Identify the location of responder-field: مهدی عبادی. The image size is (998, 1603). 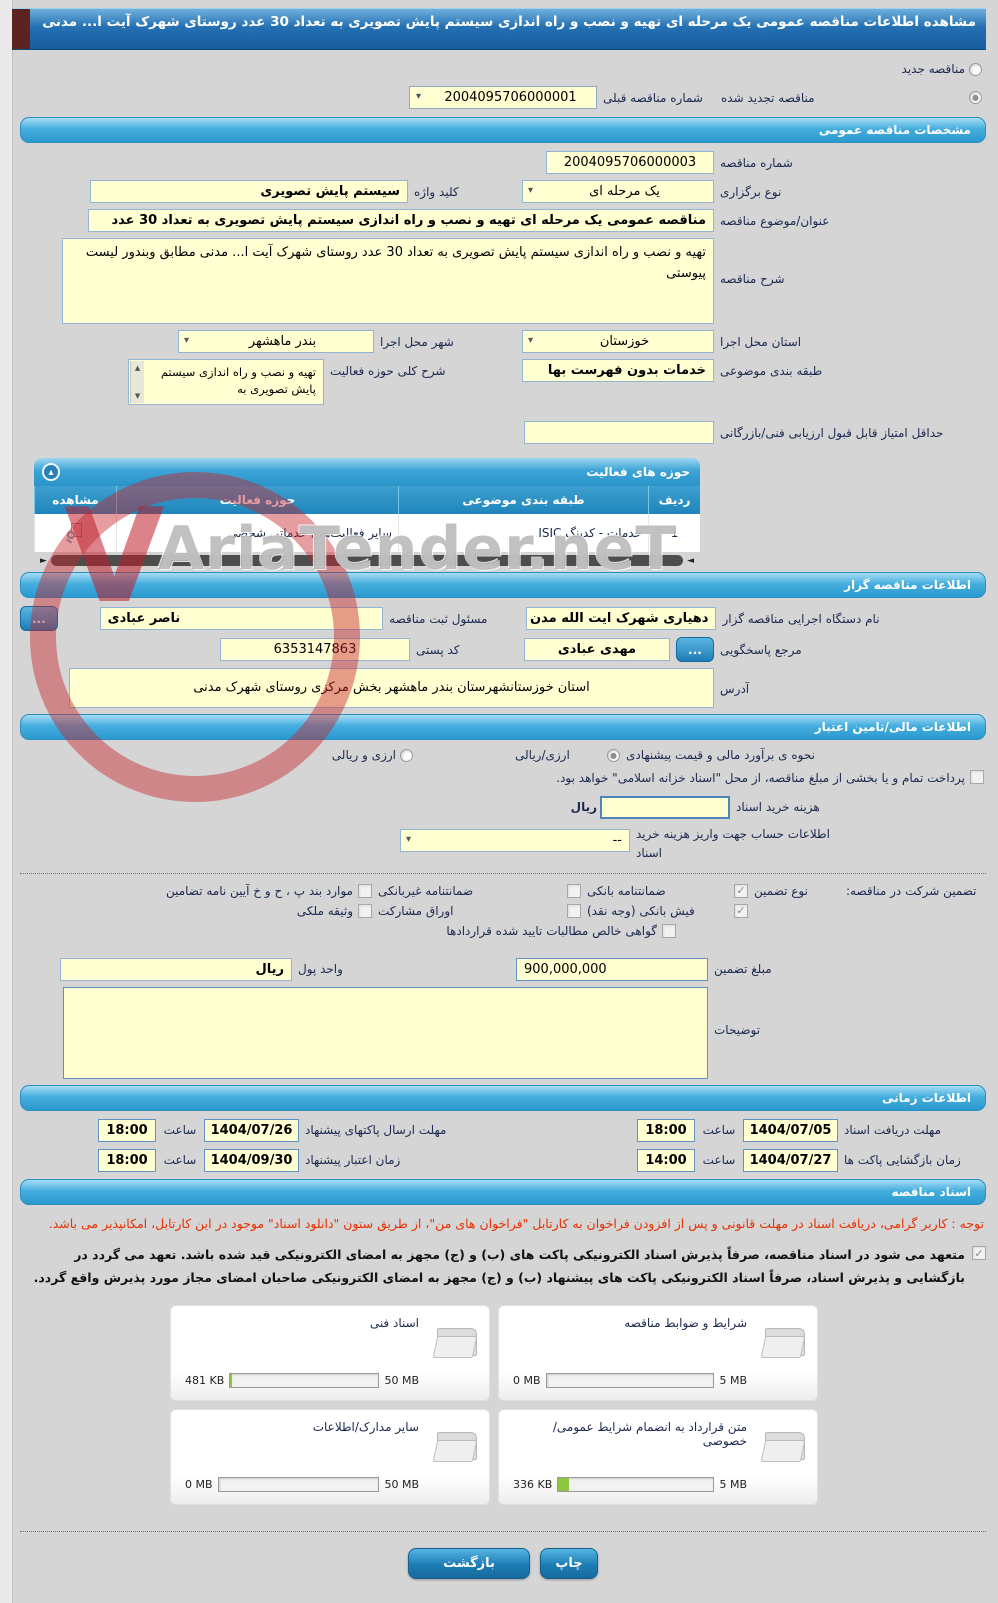
(597, 649).